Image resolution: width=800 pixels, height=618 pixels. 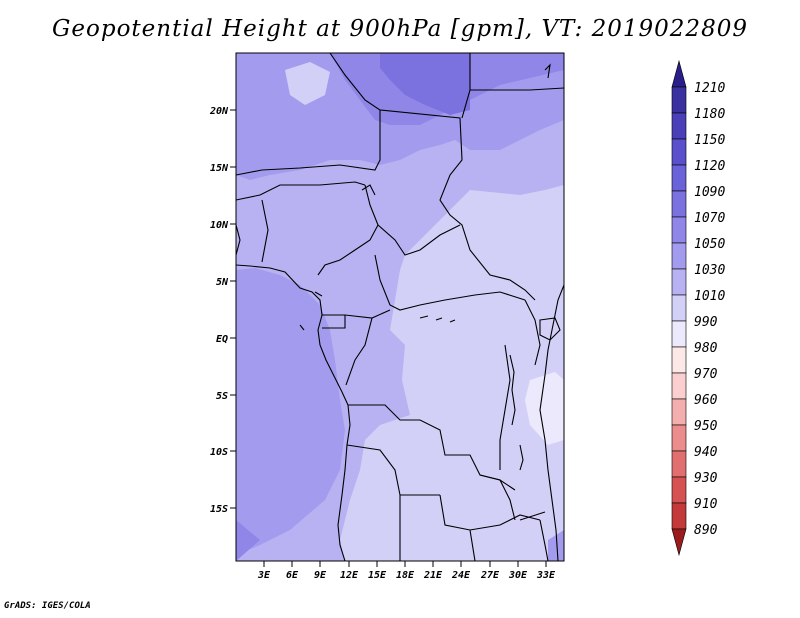 I want to click on lat-tick-label: EQ, so click(x=222, y=339).